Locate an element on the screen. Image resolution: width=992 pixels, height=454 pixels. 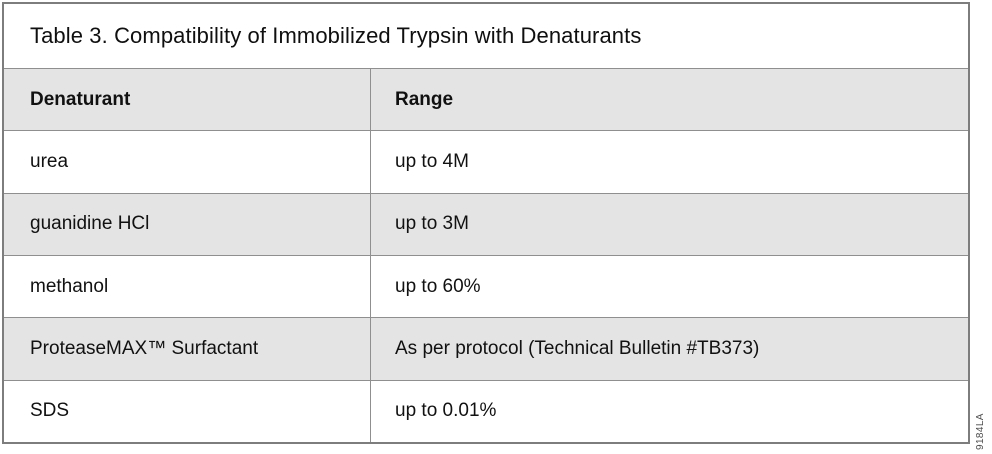
table-row: SDS up to 0.01% is located at coordinates (486, 410).